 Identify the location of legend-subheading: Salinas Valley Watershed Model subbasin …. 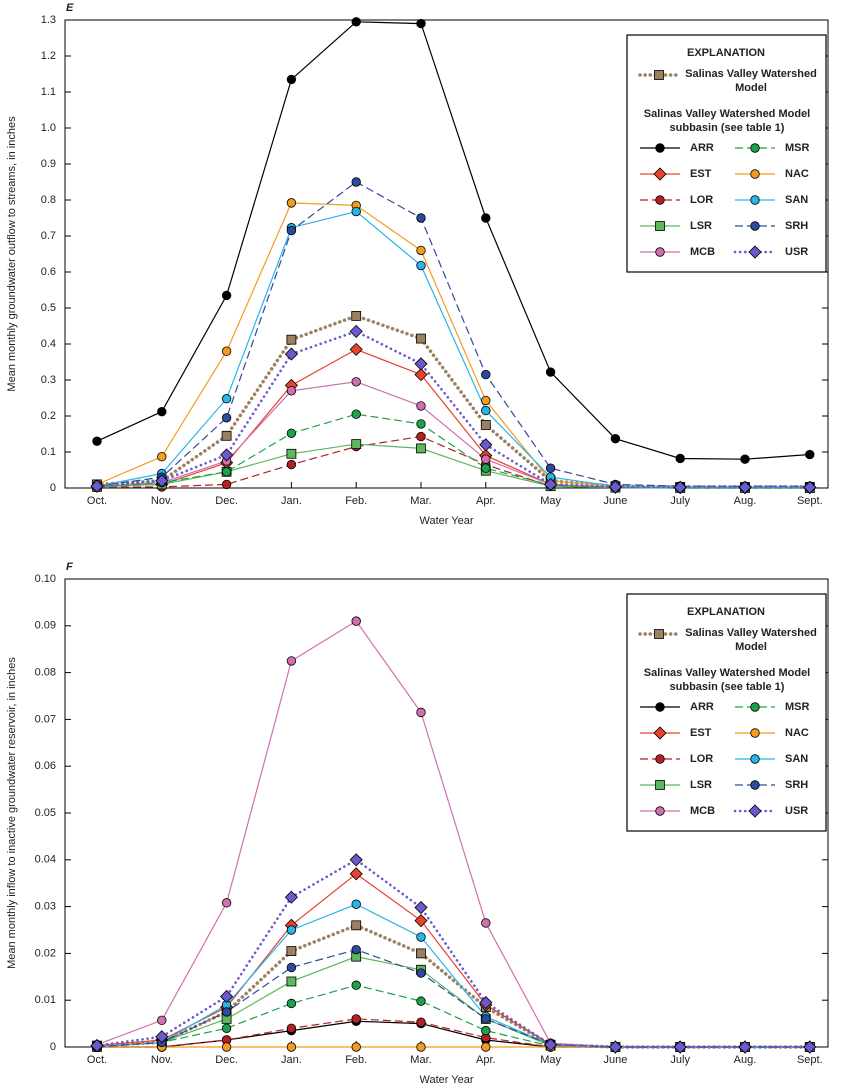
(727, 121).